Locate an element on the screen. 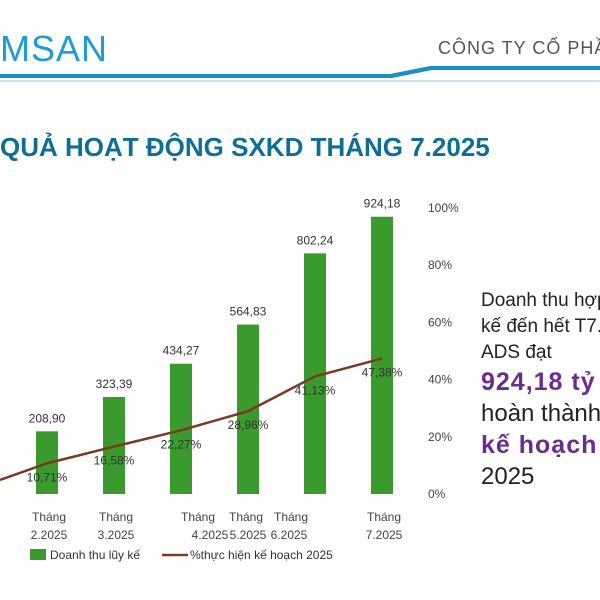  header-line is located at coordinates (300, 72).